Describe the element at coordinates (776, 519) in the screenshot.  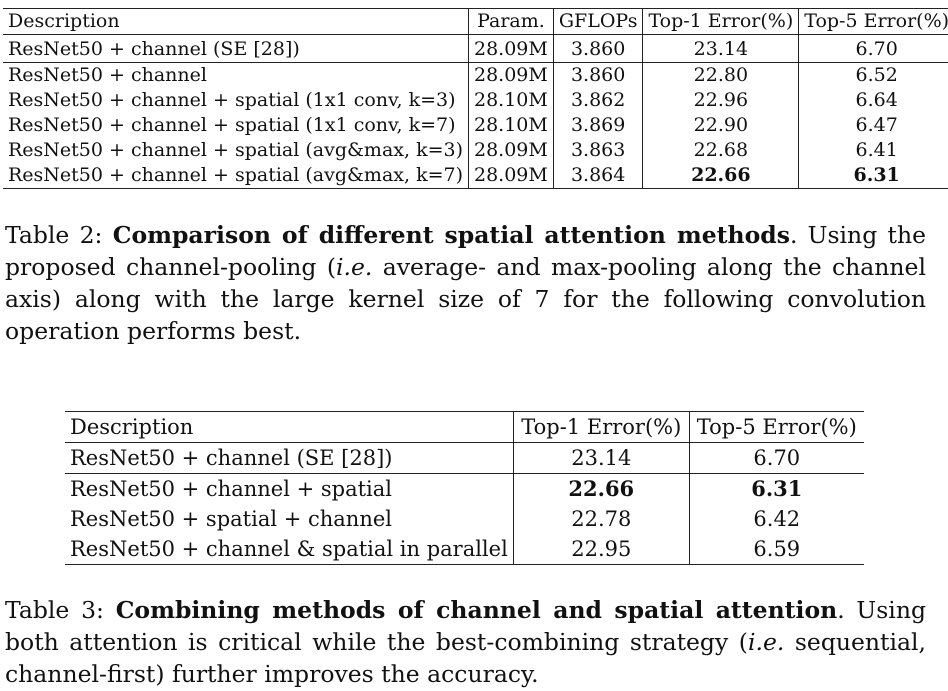
I see `cell-top5: 6.42` at that location.